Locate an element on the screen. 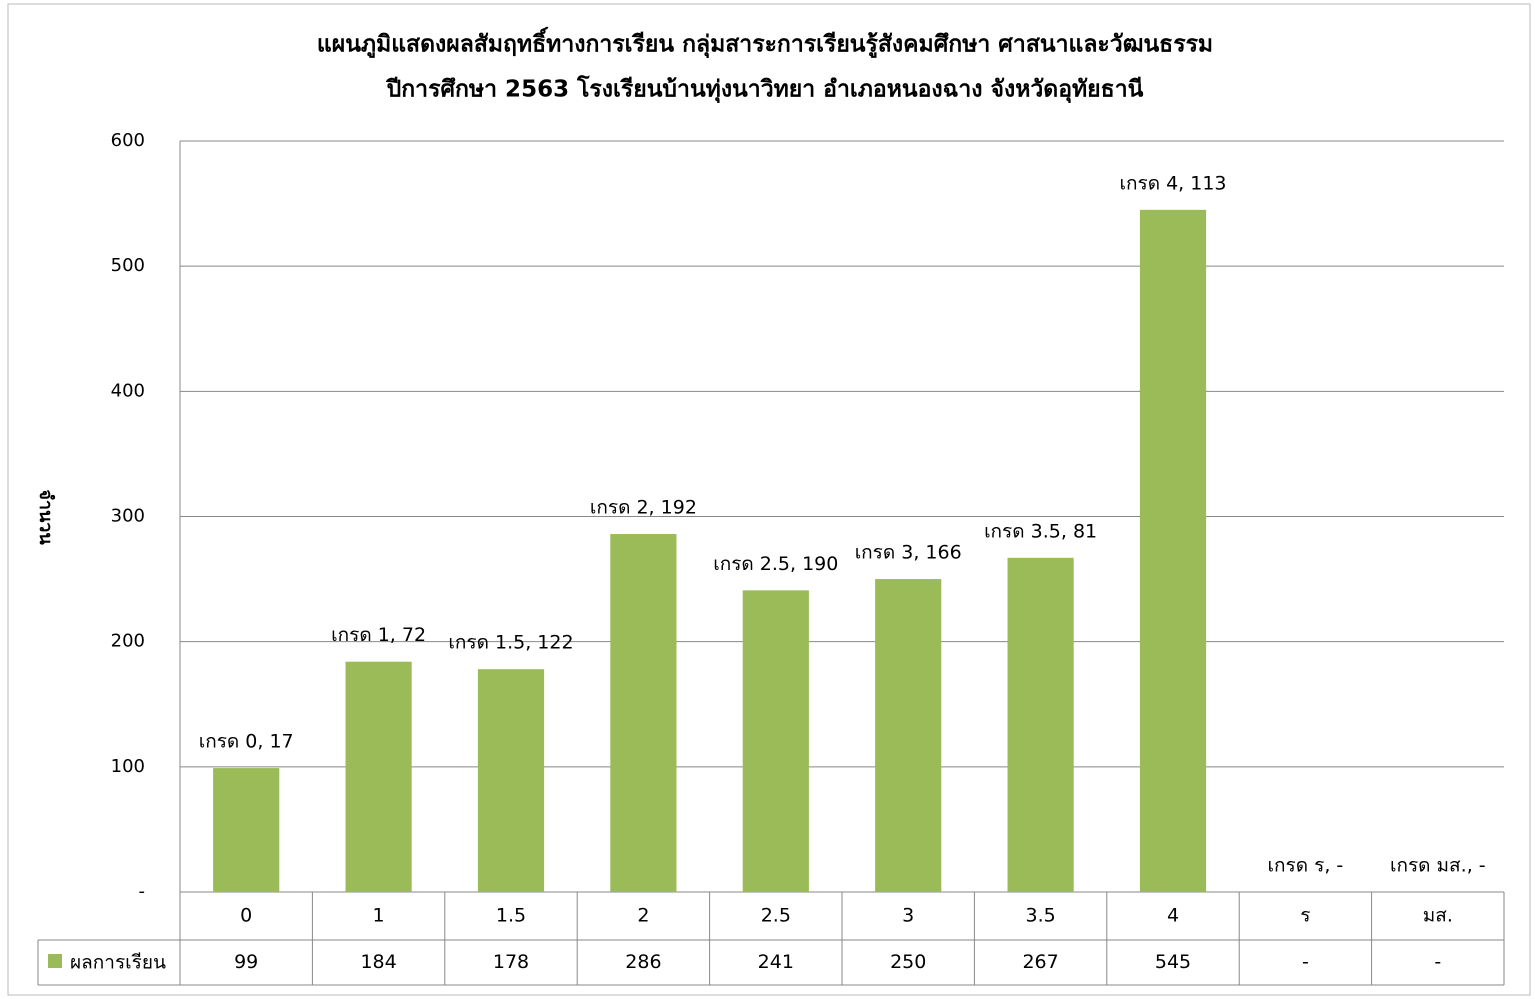 The width and height of the screenshot is (1535, 999). bar-annotation: เกรด 3, 166 is located at coordinates (908, 553).